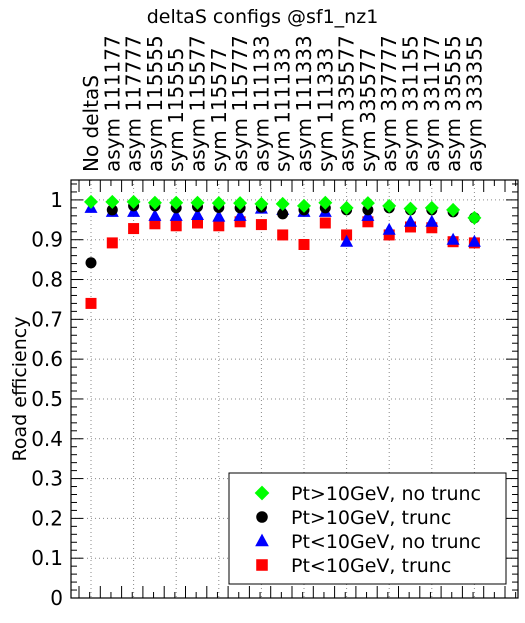 The image size is (525, 623). Describe the element at coordinates (134, 103) in the screenshot. I see `x-category-label: asym 117777` at that location.